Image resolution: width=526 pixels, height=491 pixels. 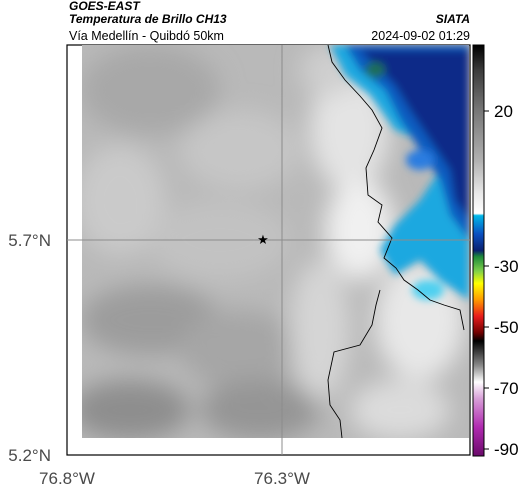 What do you see at coordinates (478, 250) in the screenshot?
I see `colorbar` at bounding box center [478, 250].